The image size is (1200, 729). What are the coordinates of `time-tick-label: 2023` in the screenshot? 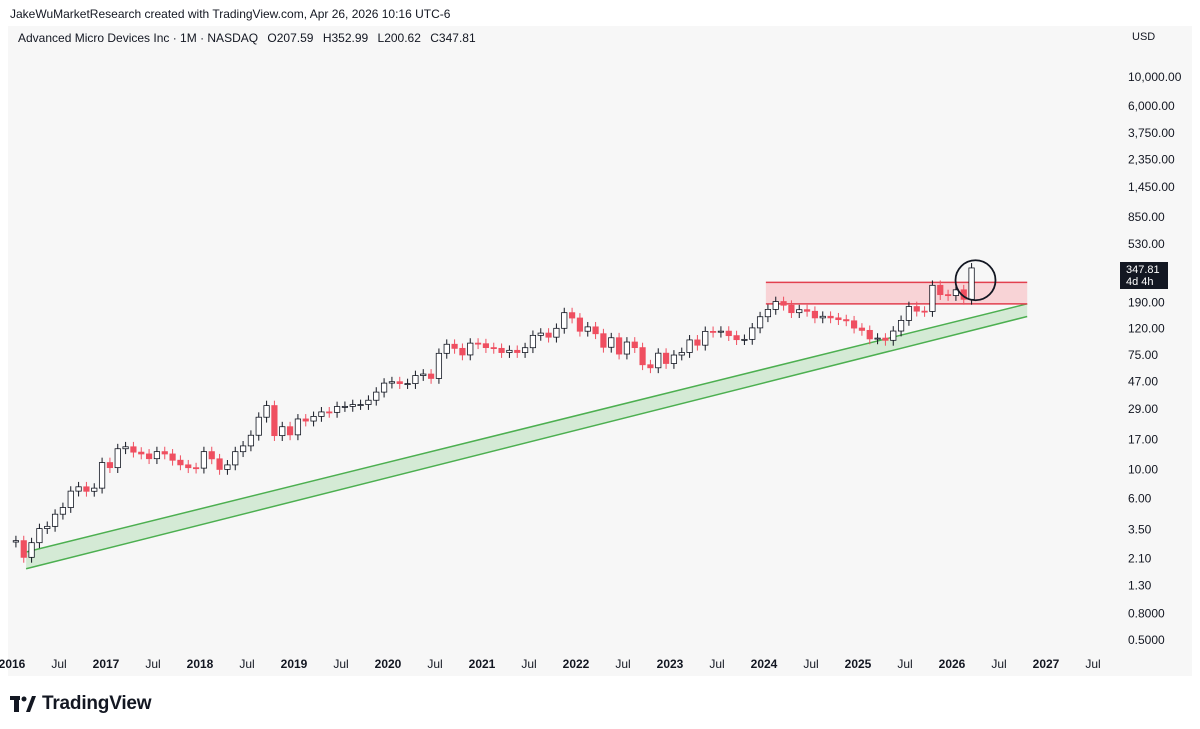 It's located at (670, 664).